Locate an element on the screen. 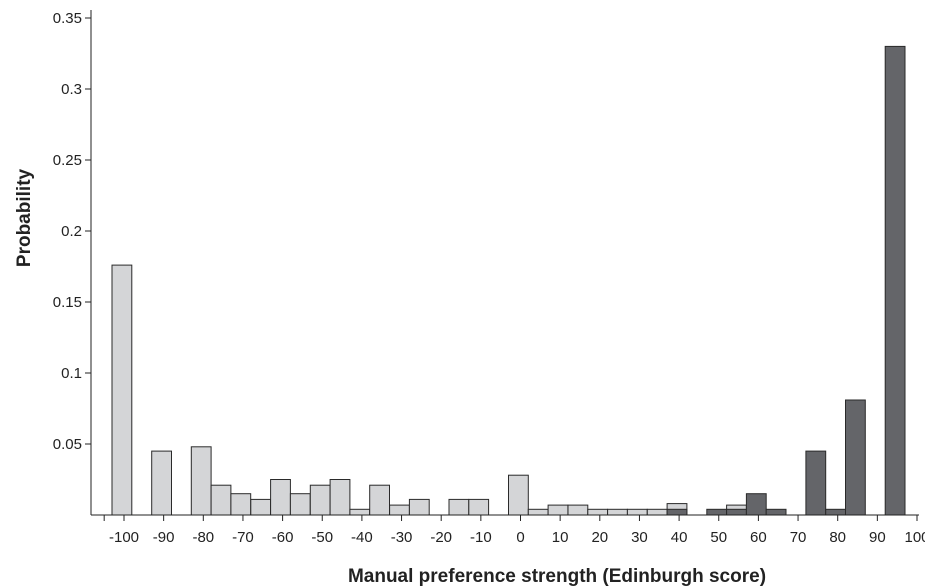  x-tick-label: -20 is located at coordinates (441, 537).